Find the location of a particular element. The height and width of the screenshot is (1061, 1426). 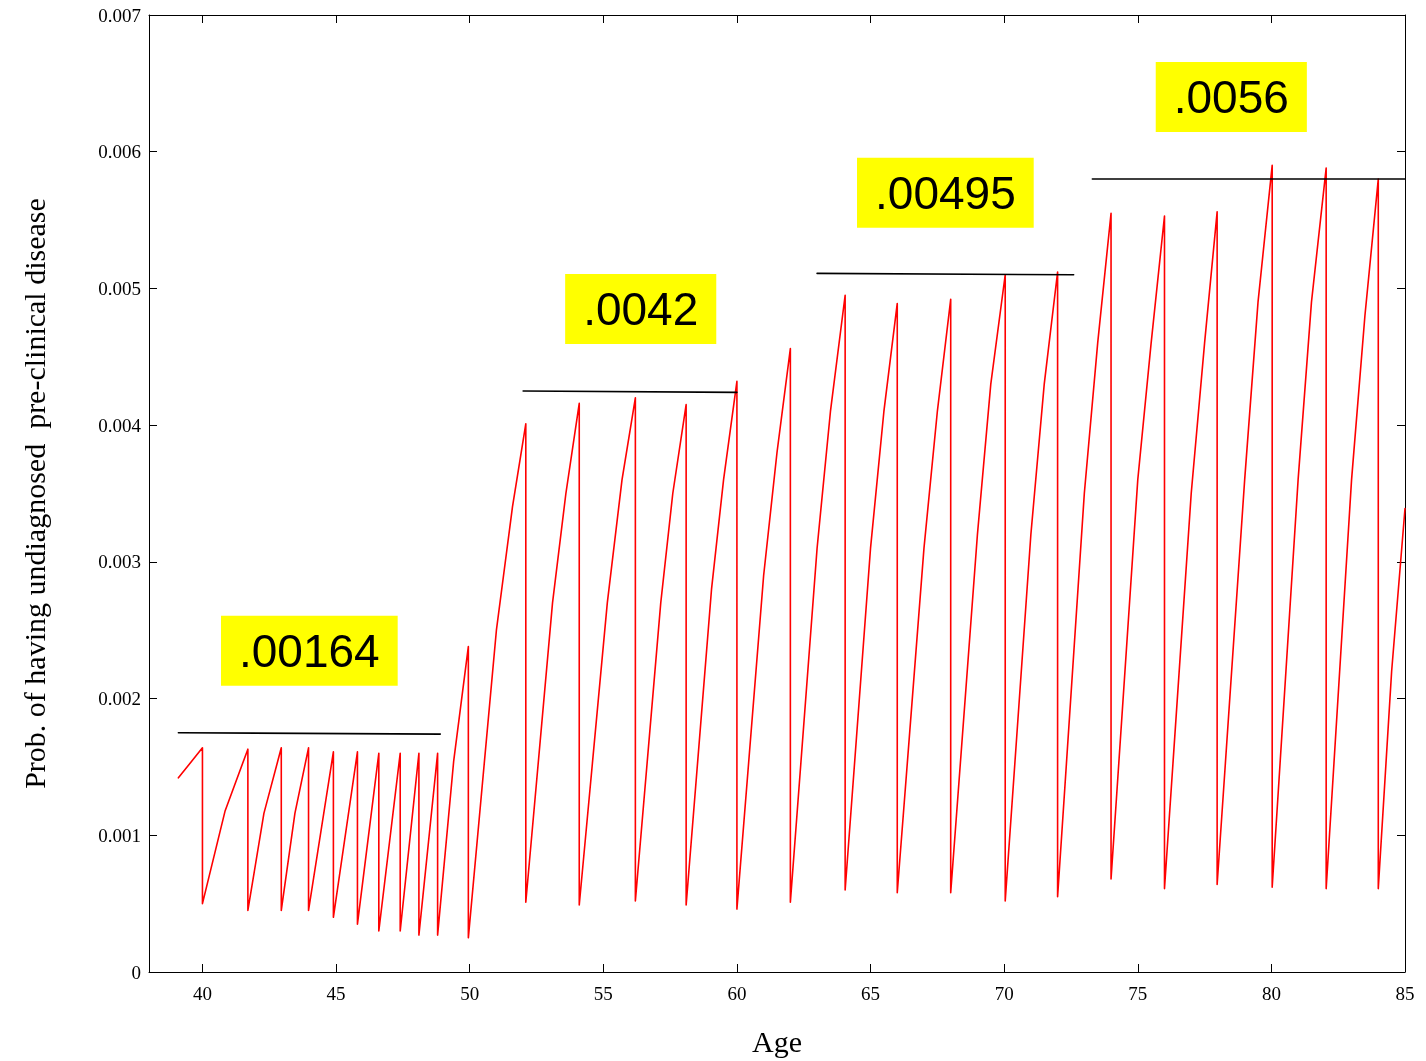

x-tick-label: 85 is located at coordinates (1405, 993).